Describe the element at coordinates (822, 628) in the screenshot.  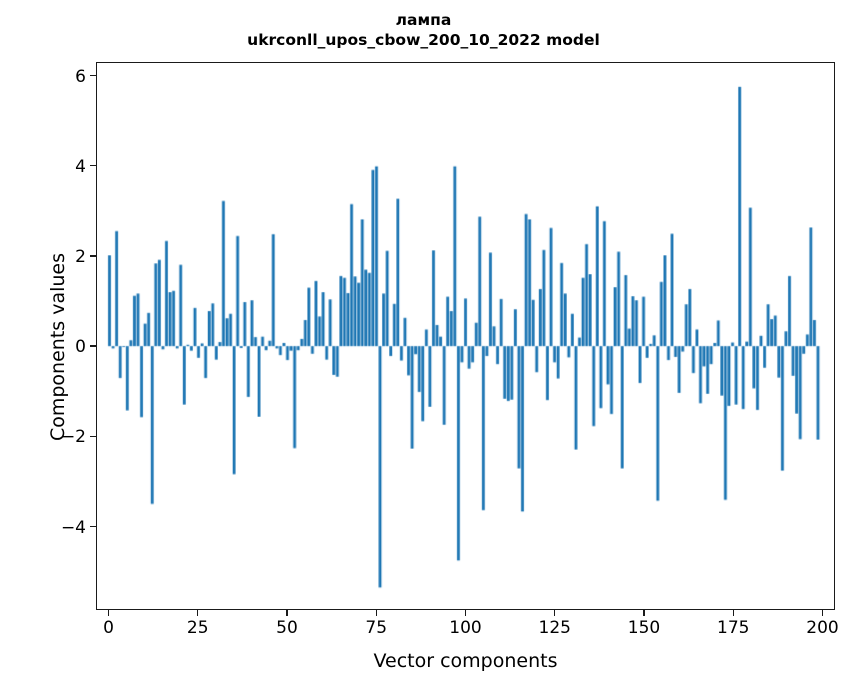
I see `x-tick-label: 200` at that location.